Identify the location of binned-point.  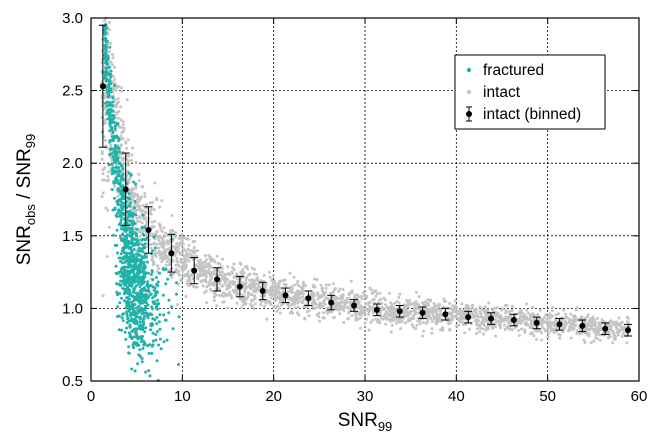
(422, 313).